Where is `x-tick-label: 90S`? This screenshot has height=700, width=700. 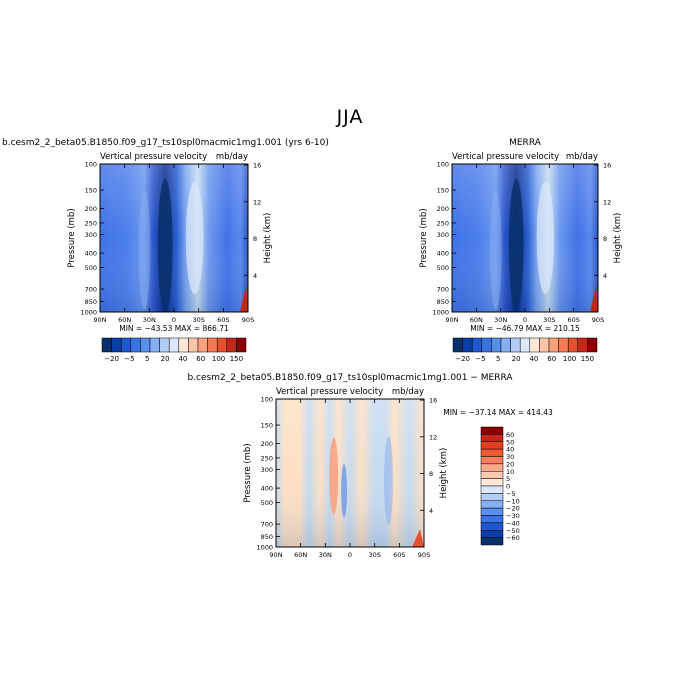 x-tick-label: 90S is located at coordinates (598, 320).